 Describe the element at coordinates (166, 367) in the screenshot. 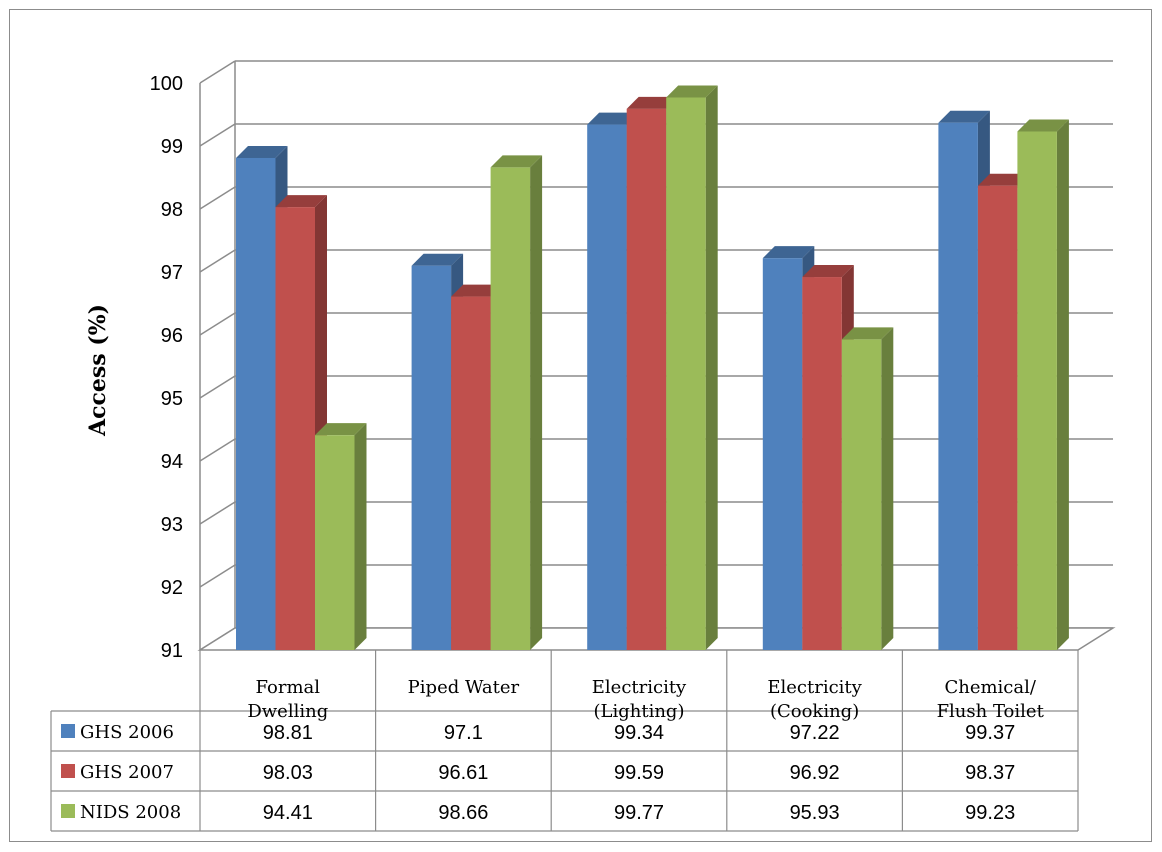

I see `y-axis-ticks: 91 92 93 94 95 96 97 98 99 100` at that location.